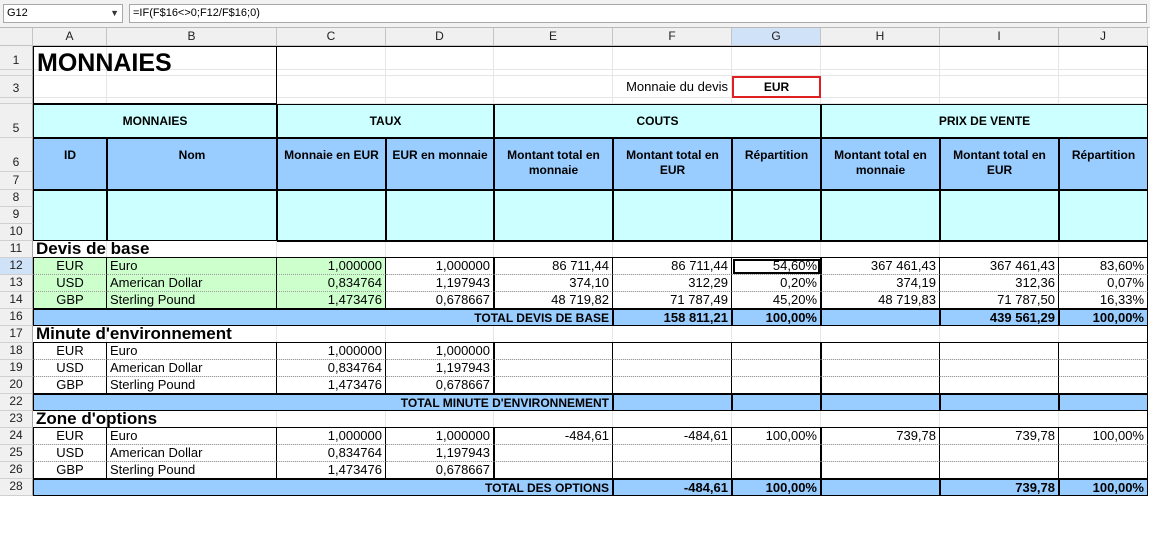 The image size is (1150, 553). Describe the element at coordinates (155, 121) in the screenshot. I see `header-group-monnaies: MONNAIES` at that location.